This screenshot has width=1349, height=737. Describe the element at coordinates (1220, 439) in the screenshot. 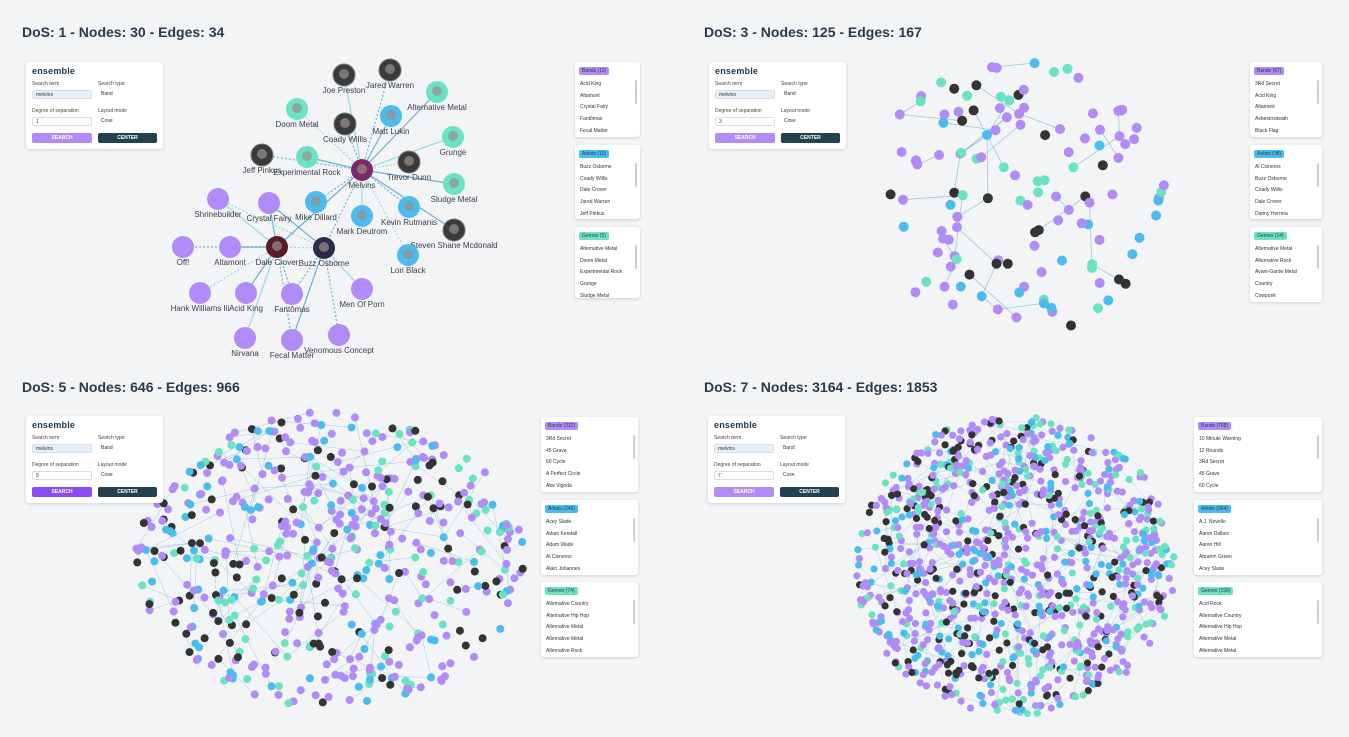

I see `list-item: 10 Minute Warning` at that location.